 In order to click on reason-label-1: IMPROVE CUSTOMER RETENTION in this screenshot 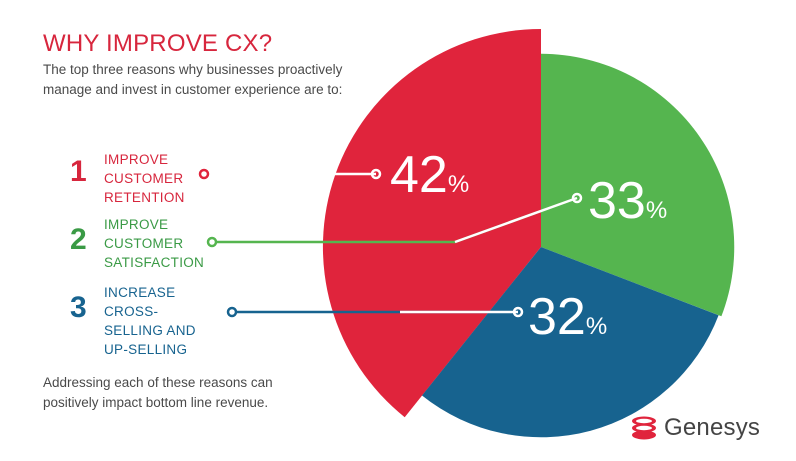, I will do `click(144, 178)`.